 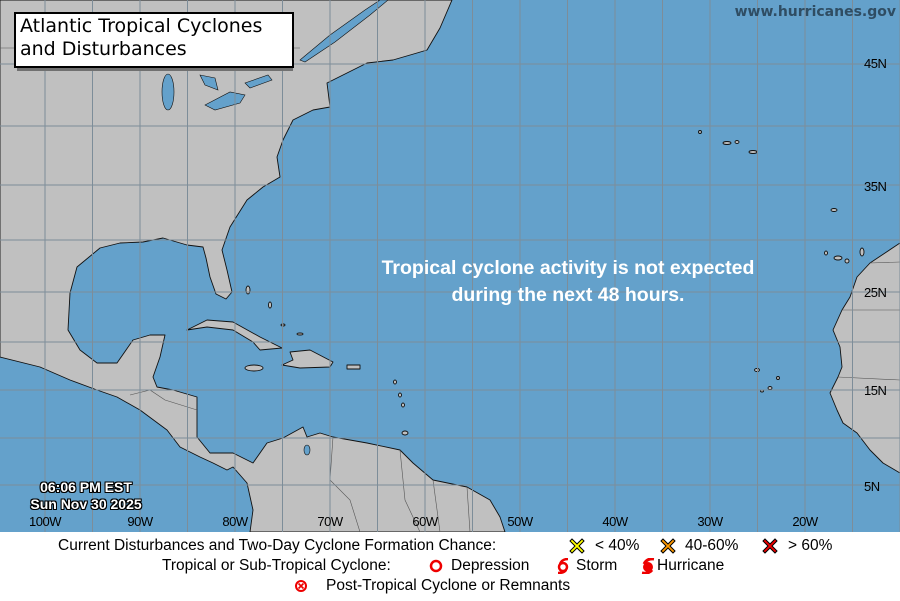 I want to click on longitude-label: 90W, so click(x=140, y=521).